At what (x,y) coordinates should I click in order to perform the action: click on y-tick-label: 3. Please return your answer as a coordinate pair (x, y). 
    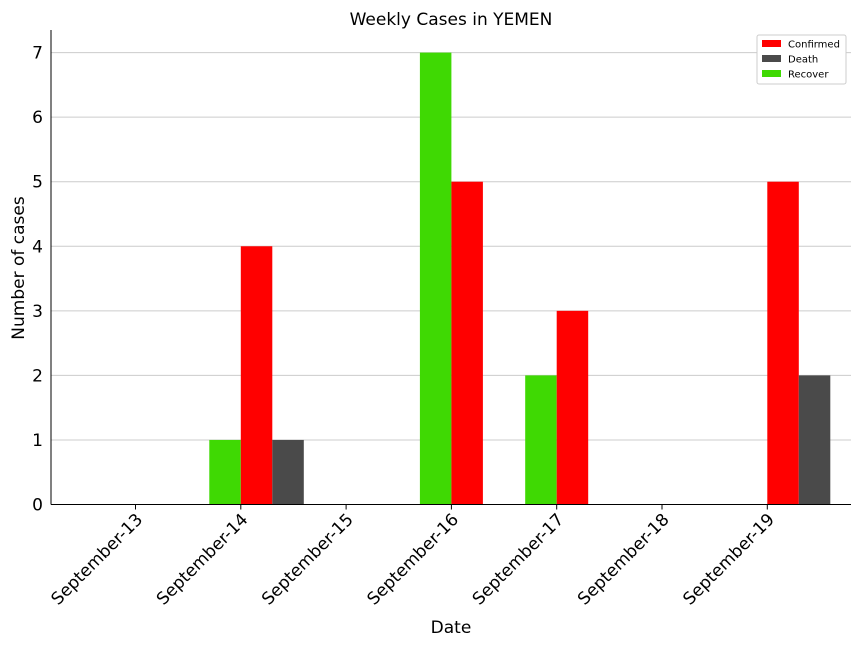
    Looking at the image, I should click on (37, 312).